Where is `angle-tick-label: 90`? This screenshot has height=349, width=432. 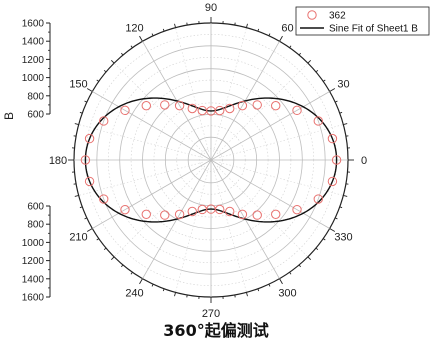
angle-tick-label: 90 is located at coordinates (211, 8).